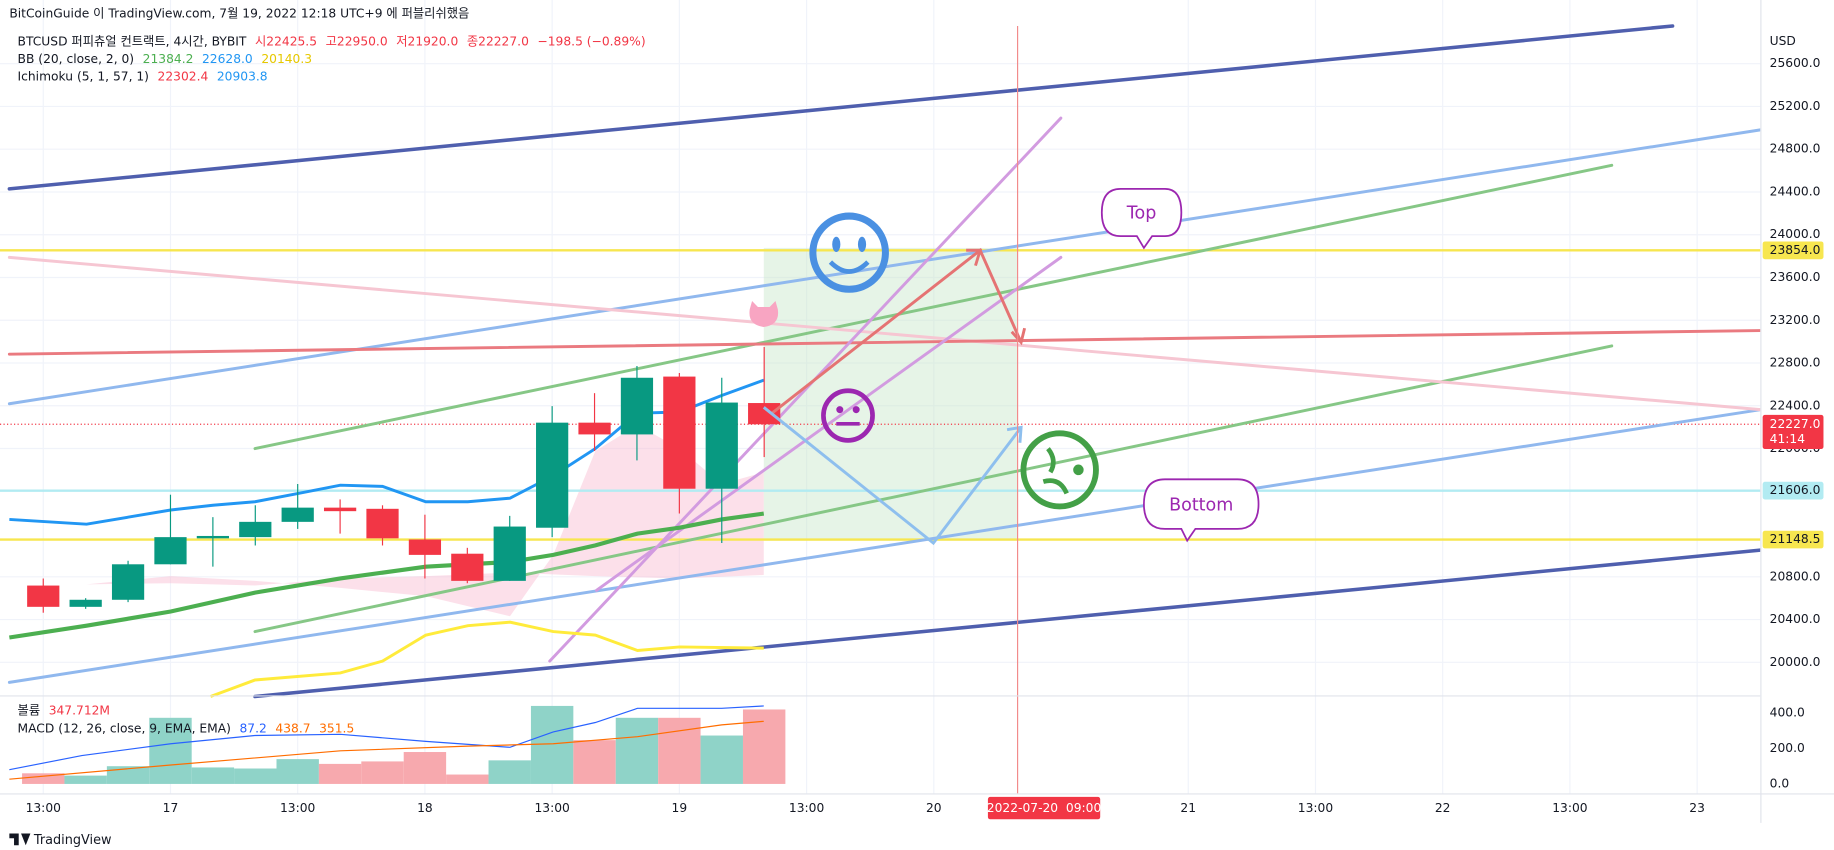 The width and height of the screenshot is (1834, 850). I want to click on legend-volume: 볼륨 347.712M, so click(64, 710).